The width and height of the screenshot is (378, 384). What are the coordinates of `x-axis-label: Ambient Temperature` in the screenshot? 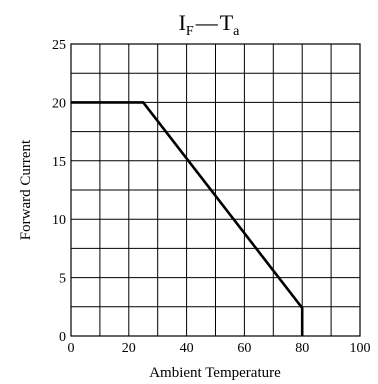 It's located at (215, 373).